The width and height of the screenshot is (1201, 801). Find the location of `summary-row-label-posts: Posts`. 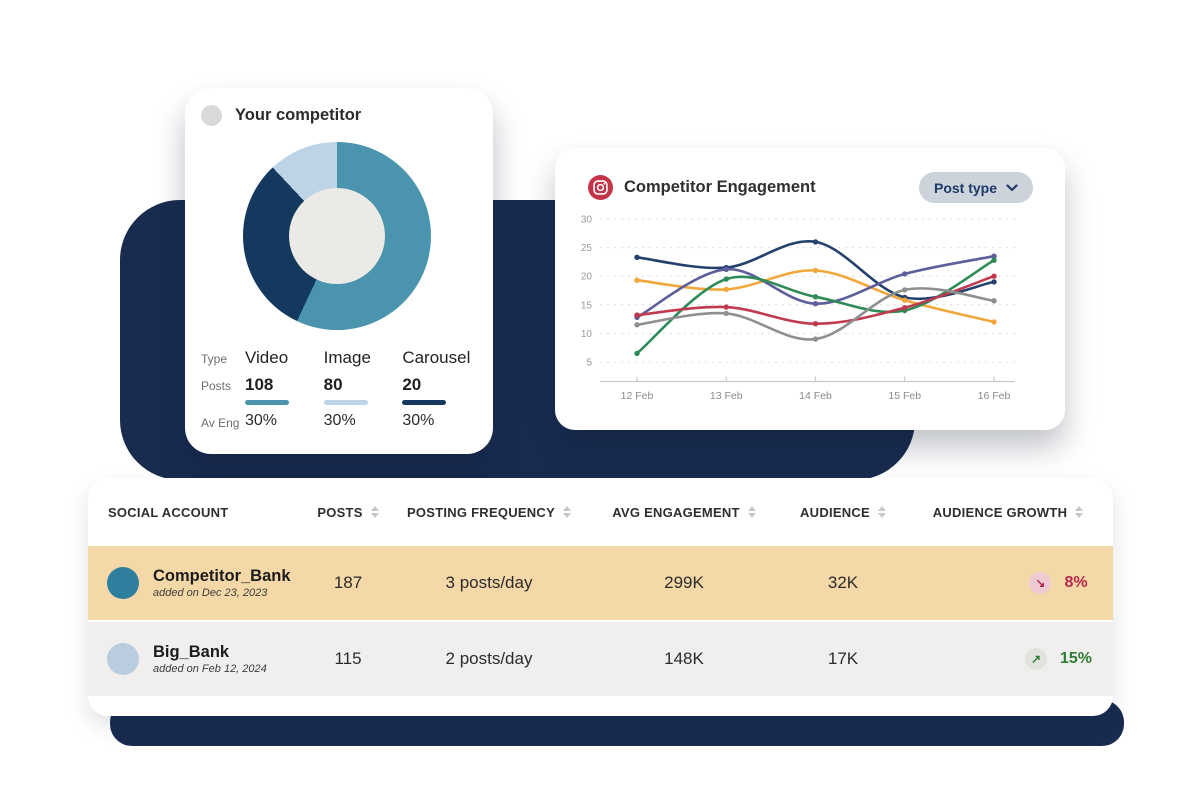

summary-row-label-posts: Posts is located at coordinates (216, 386).